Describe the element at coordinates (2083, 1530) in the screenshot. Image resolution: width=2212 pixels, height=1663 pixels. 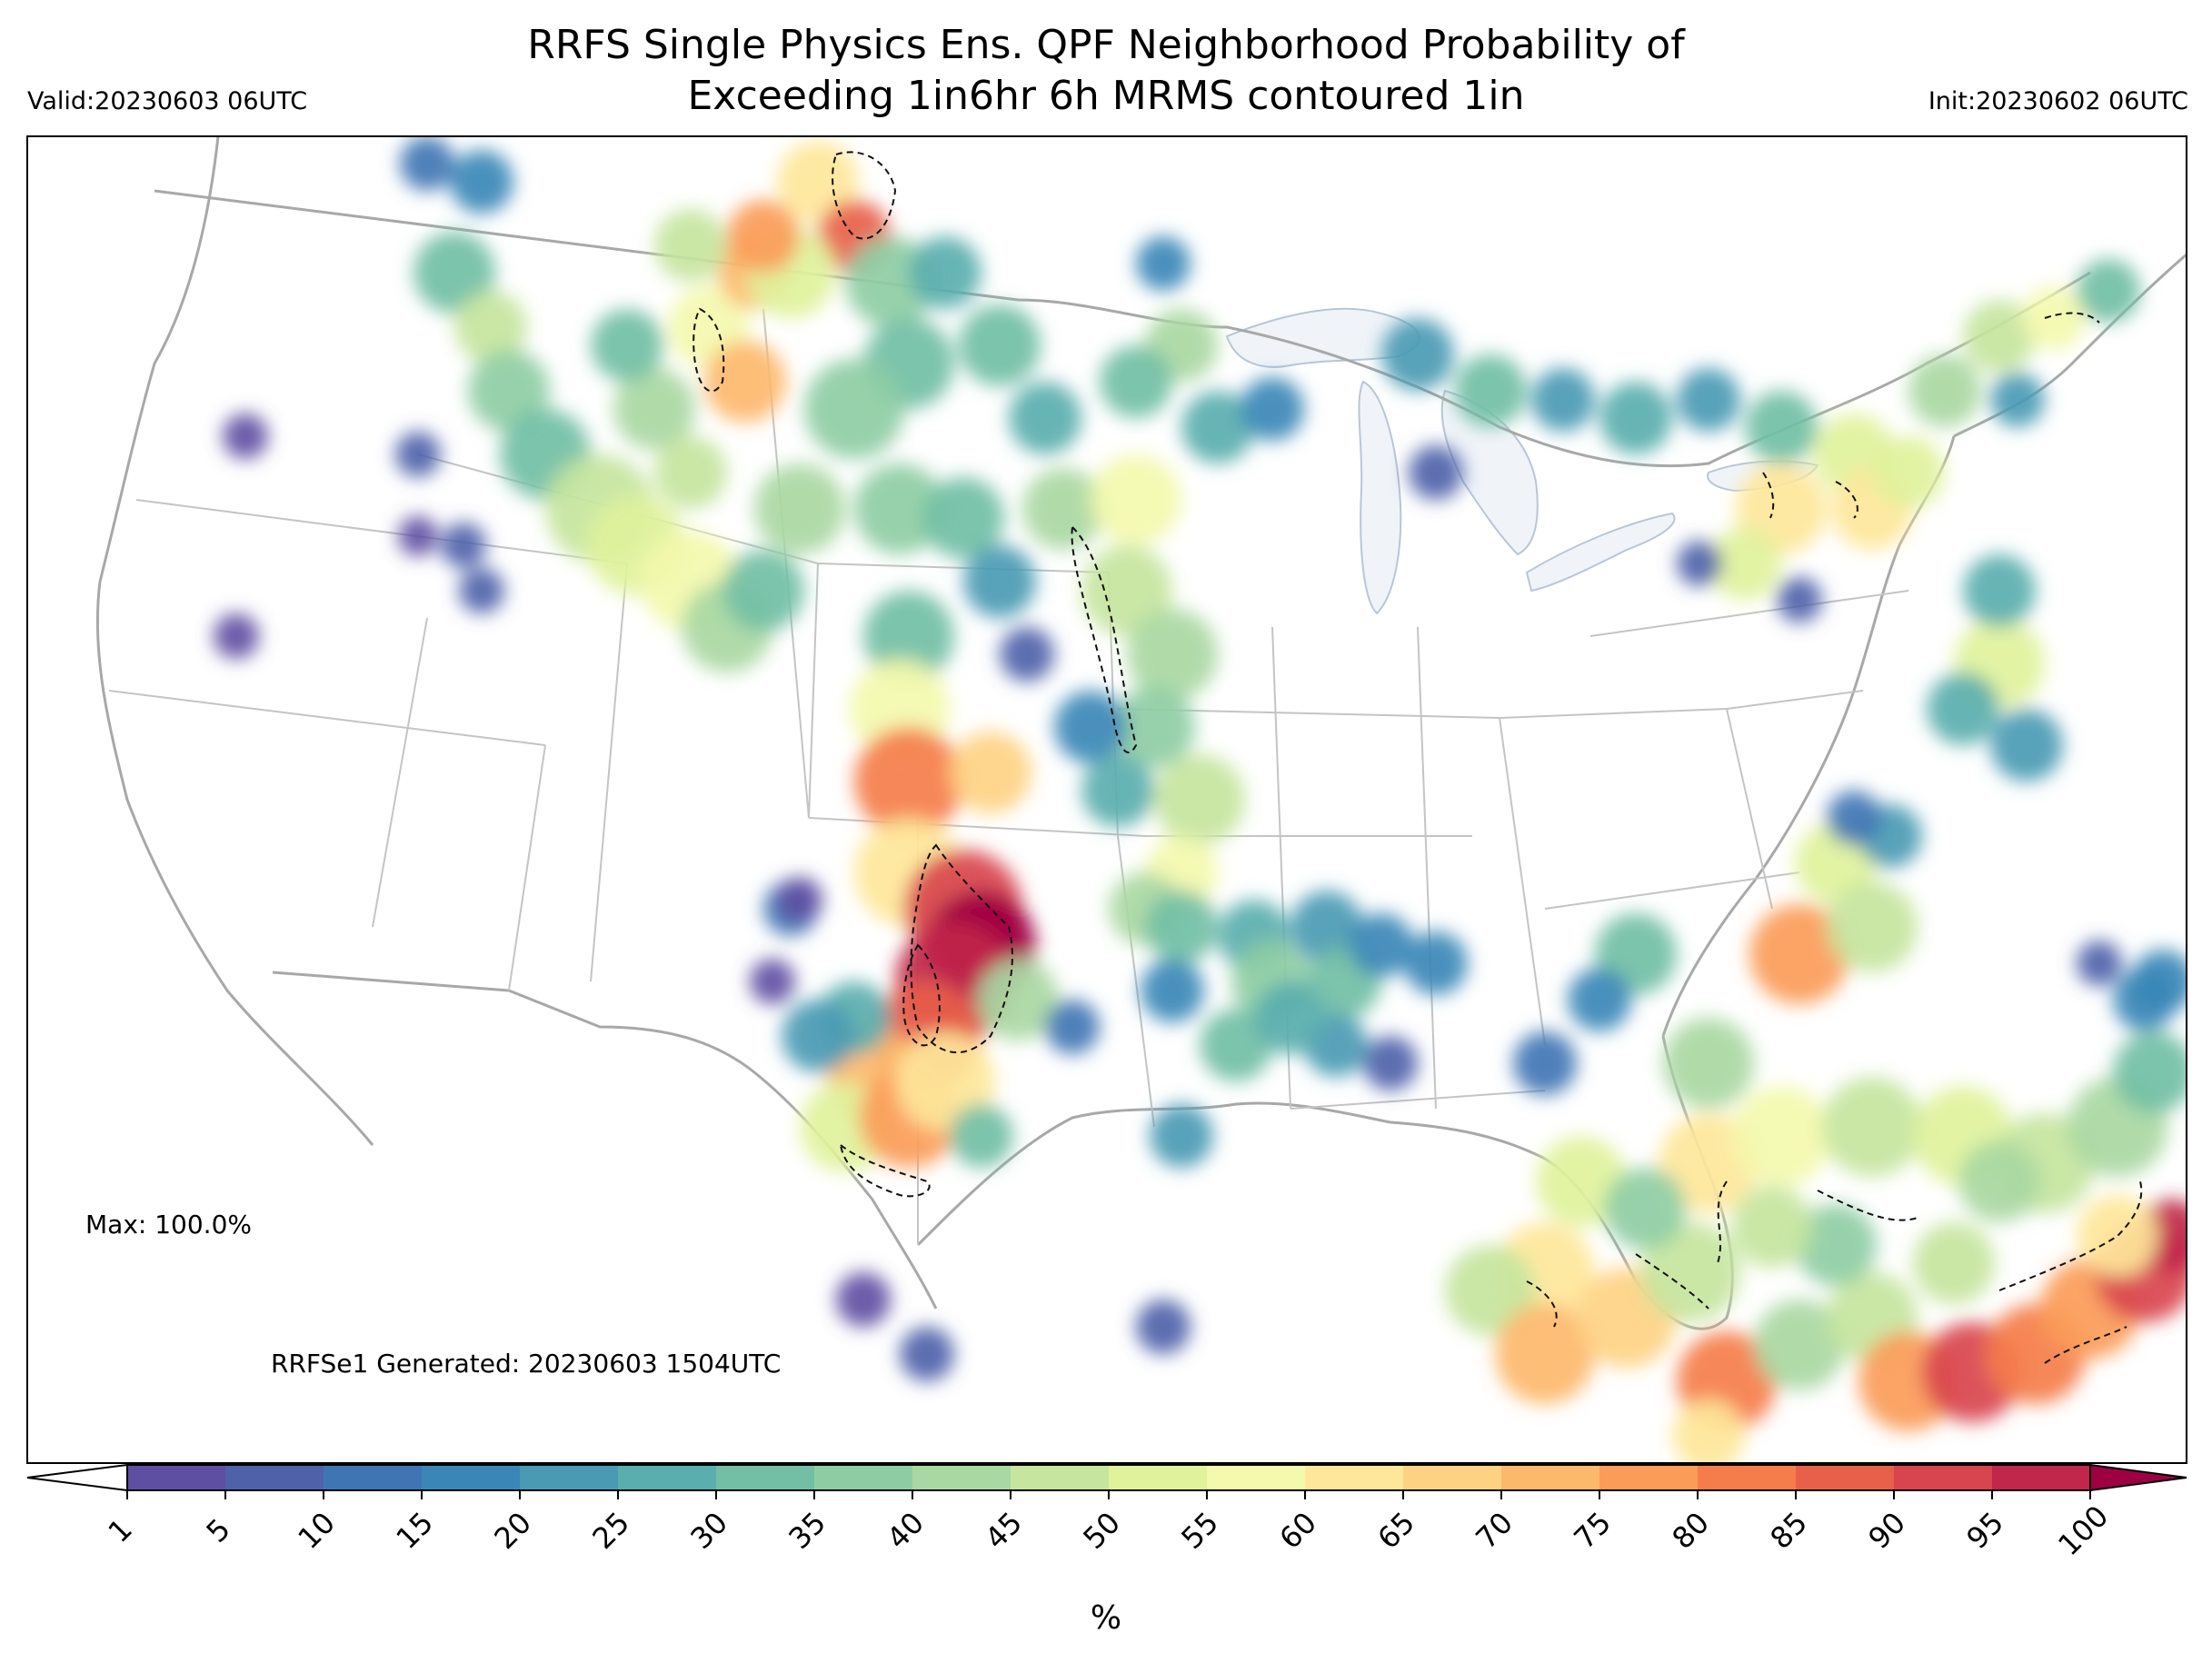
I see `colorbar-tick-label: 100` at that location.